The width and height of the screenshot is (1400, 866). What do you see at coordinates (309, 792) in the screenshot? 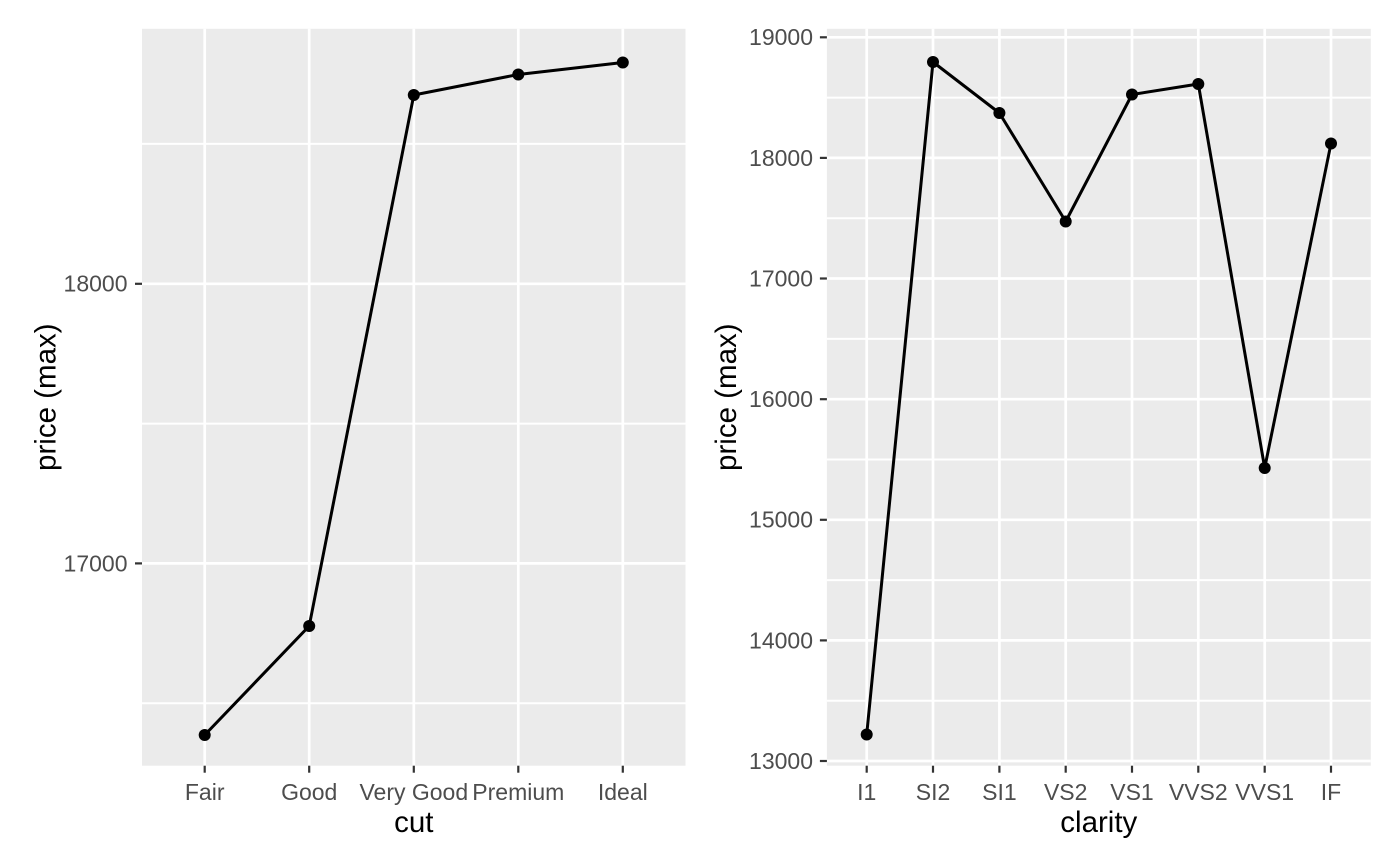
I see `svg-text: Good` at bounding box center [309, 792].